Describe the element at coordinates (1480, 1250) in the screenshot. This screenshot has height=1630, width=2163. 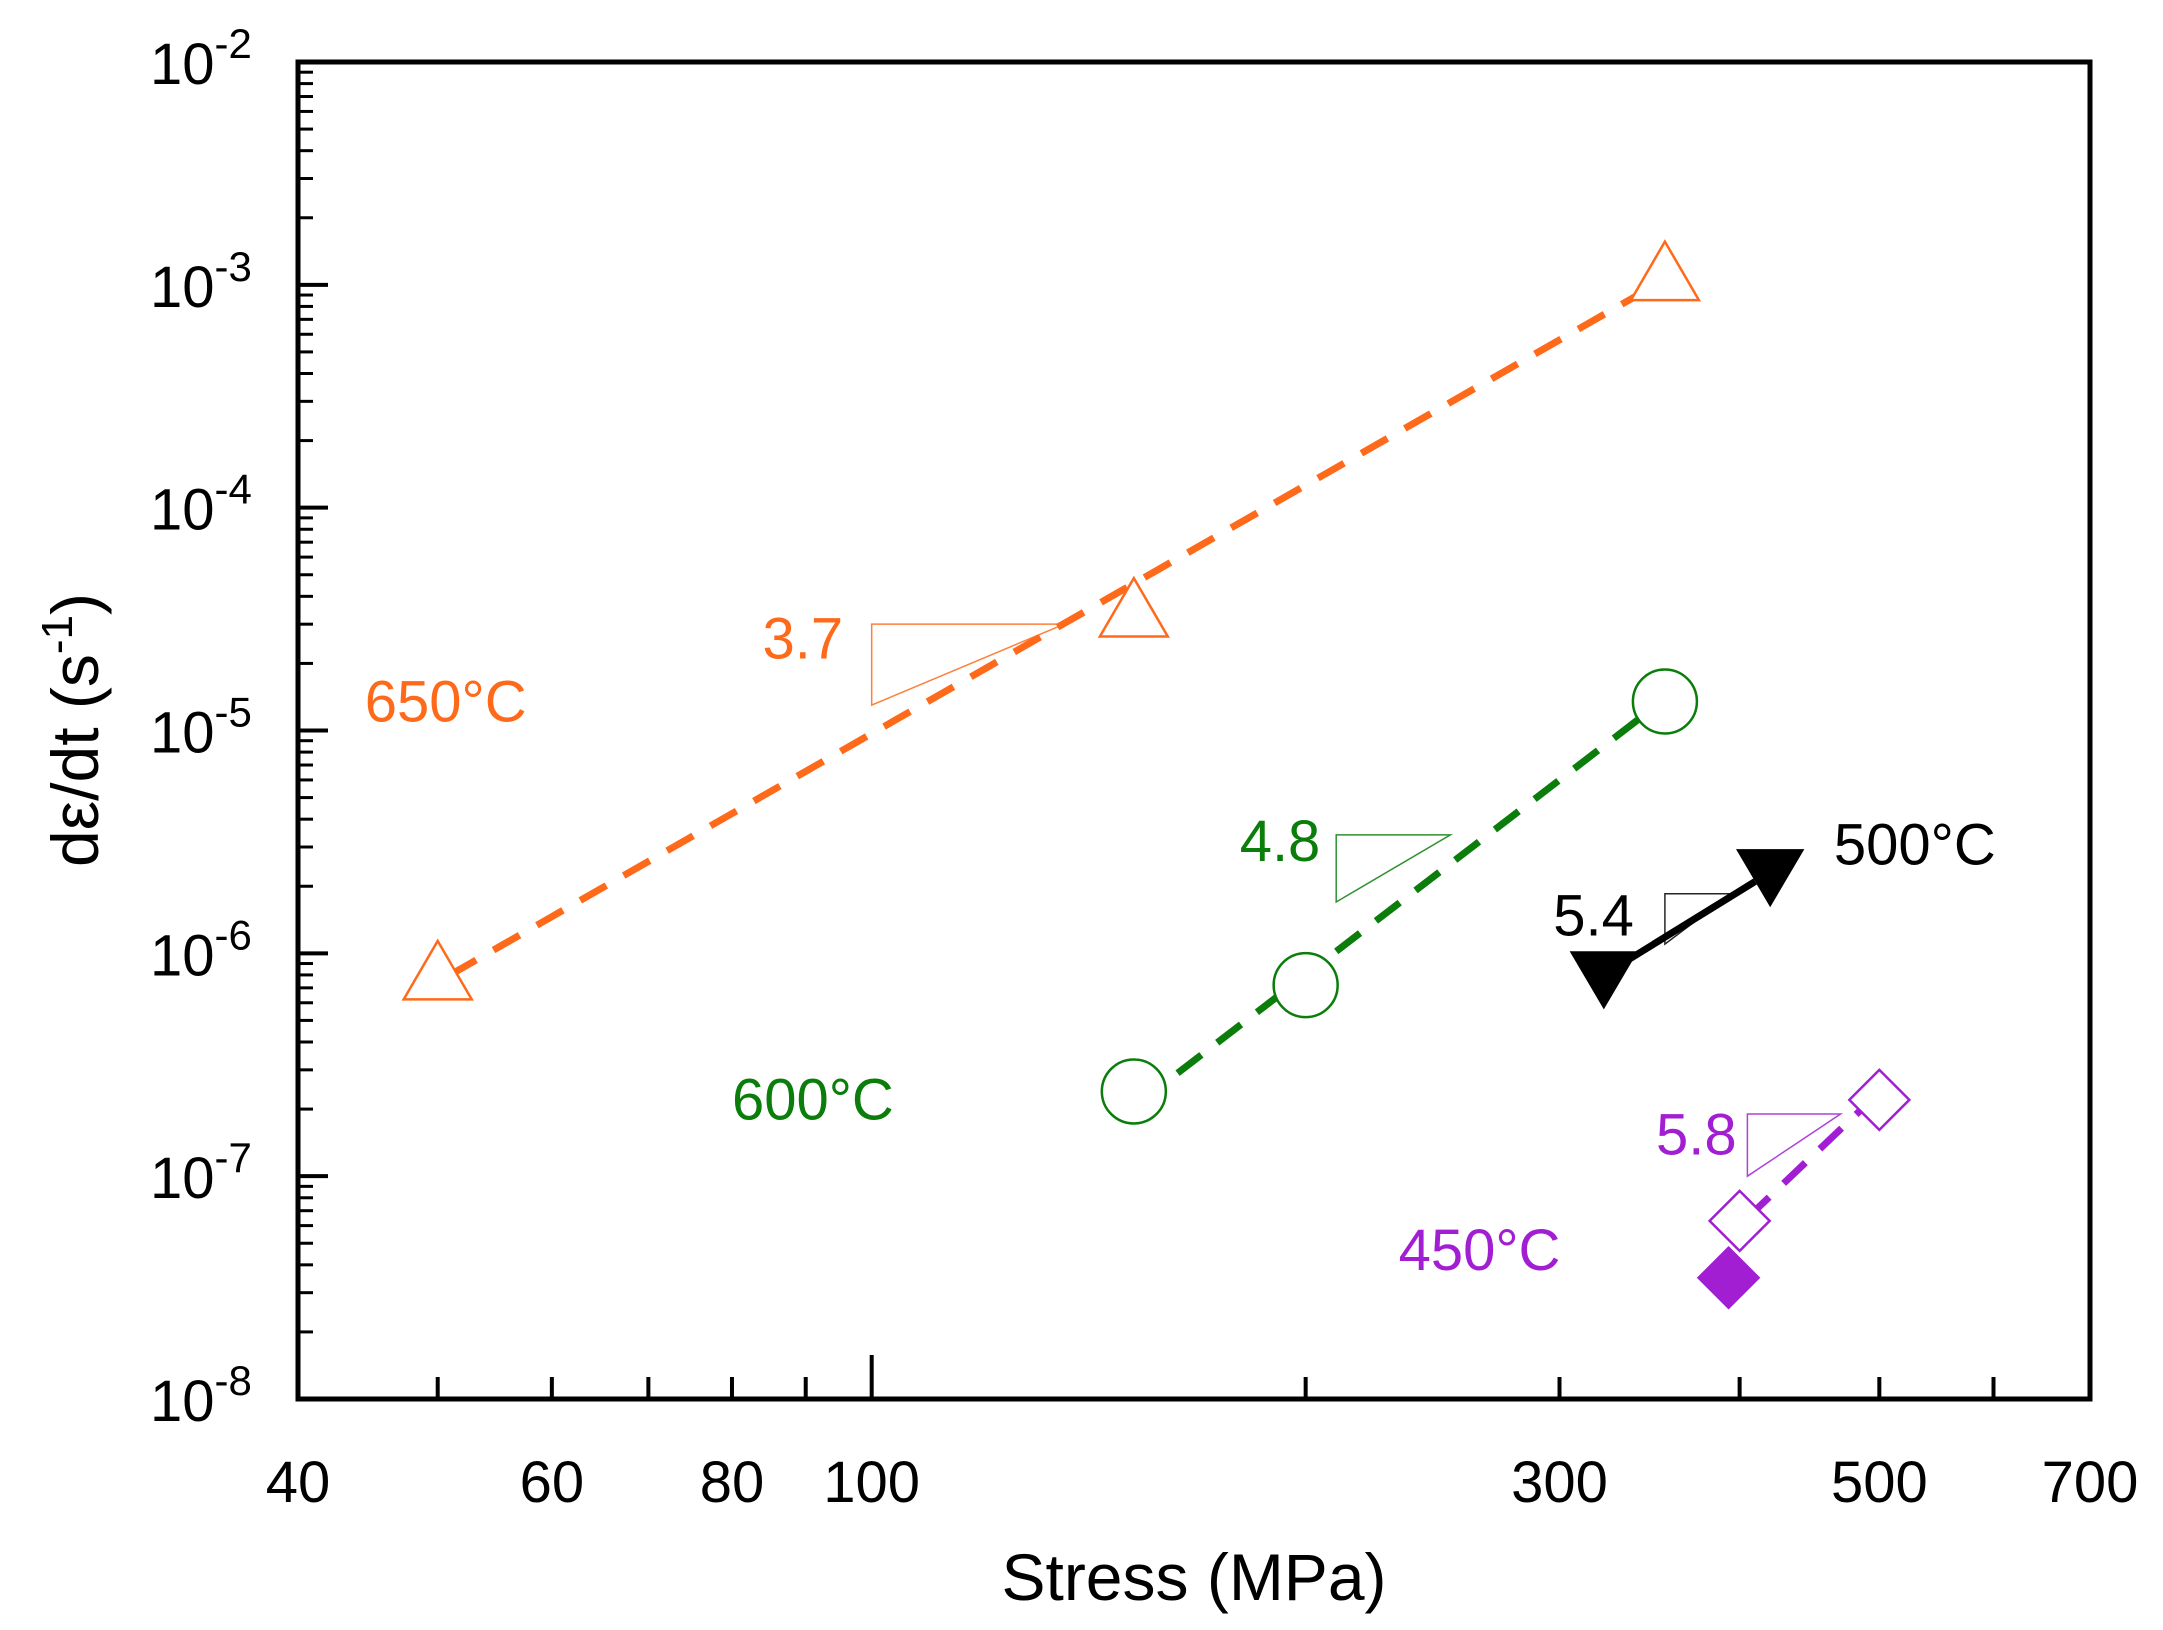
I see `series-label: 450°C` at that location.